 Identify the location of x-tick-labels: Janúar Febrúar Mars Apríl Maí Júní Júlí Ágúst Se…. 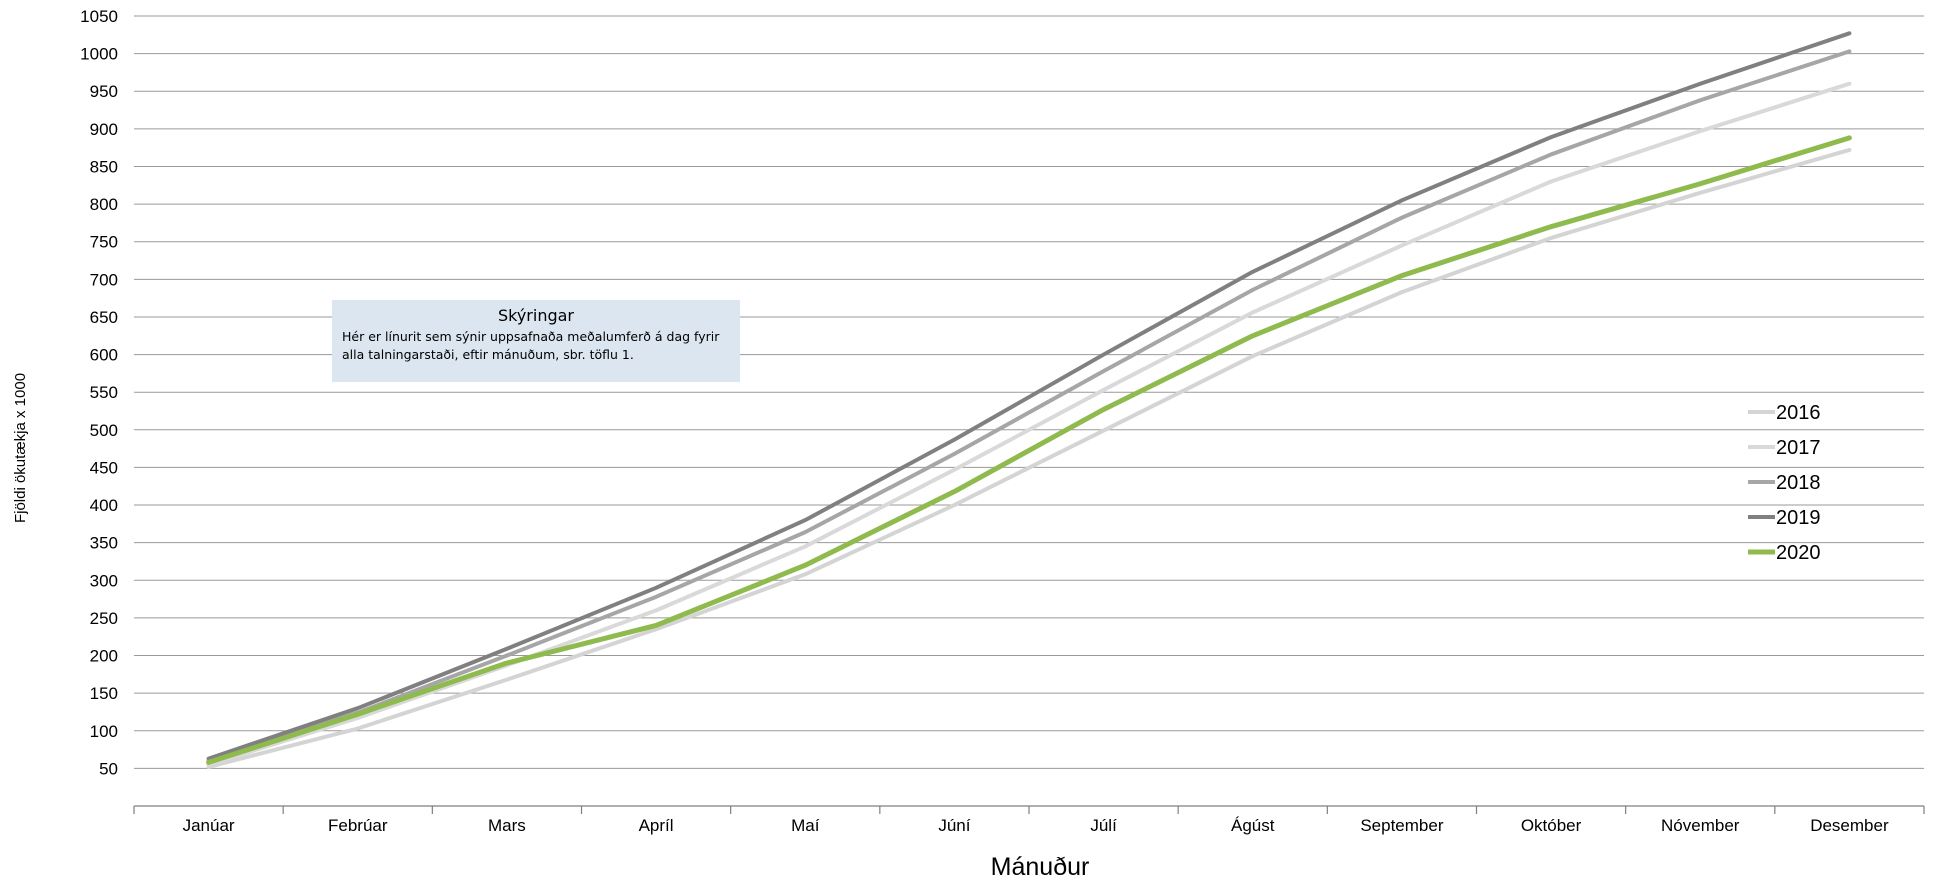
(1036, 825).